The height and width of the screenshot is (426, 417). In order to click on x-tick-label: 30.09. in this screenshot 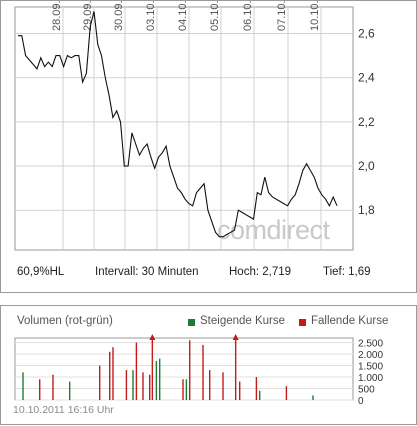, I will do `click(119, 15)`.